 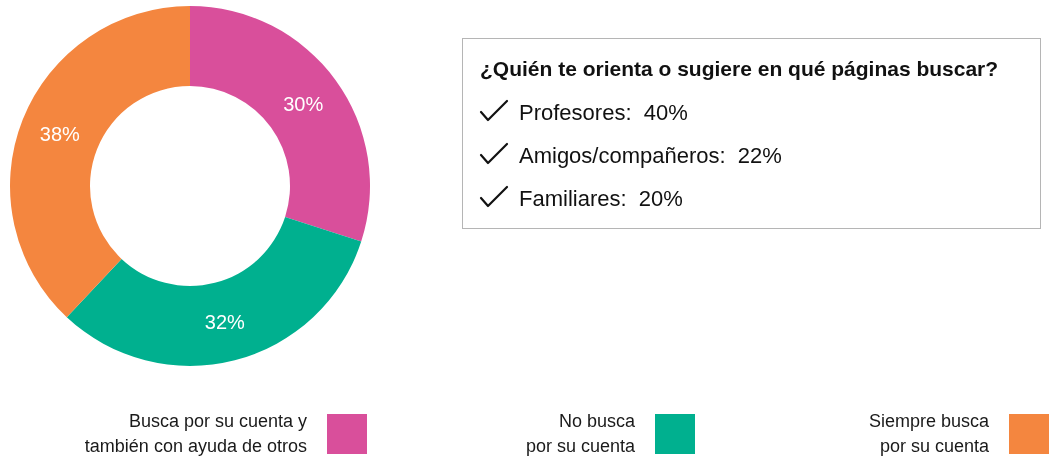 What do you see at coordinates (601, 198) in the screenshot?
I see `text: Familiares: 20%` at bounding box center [601, 198].